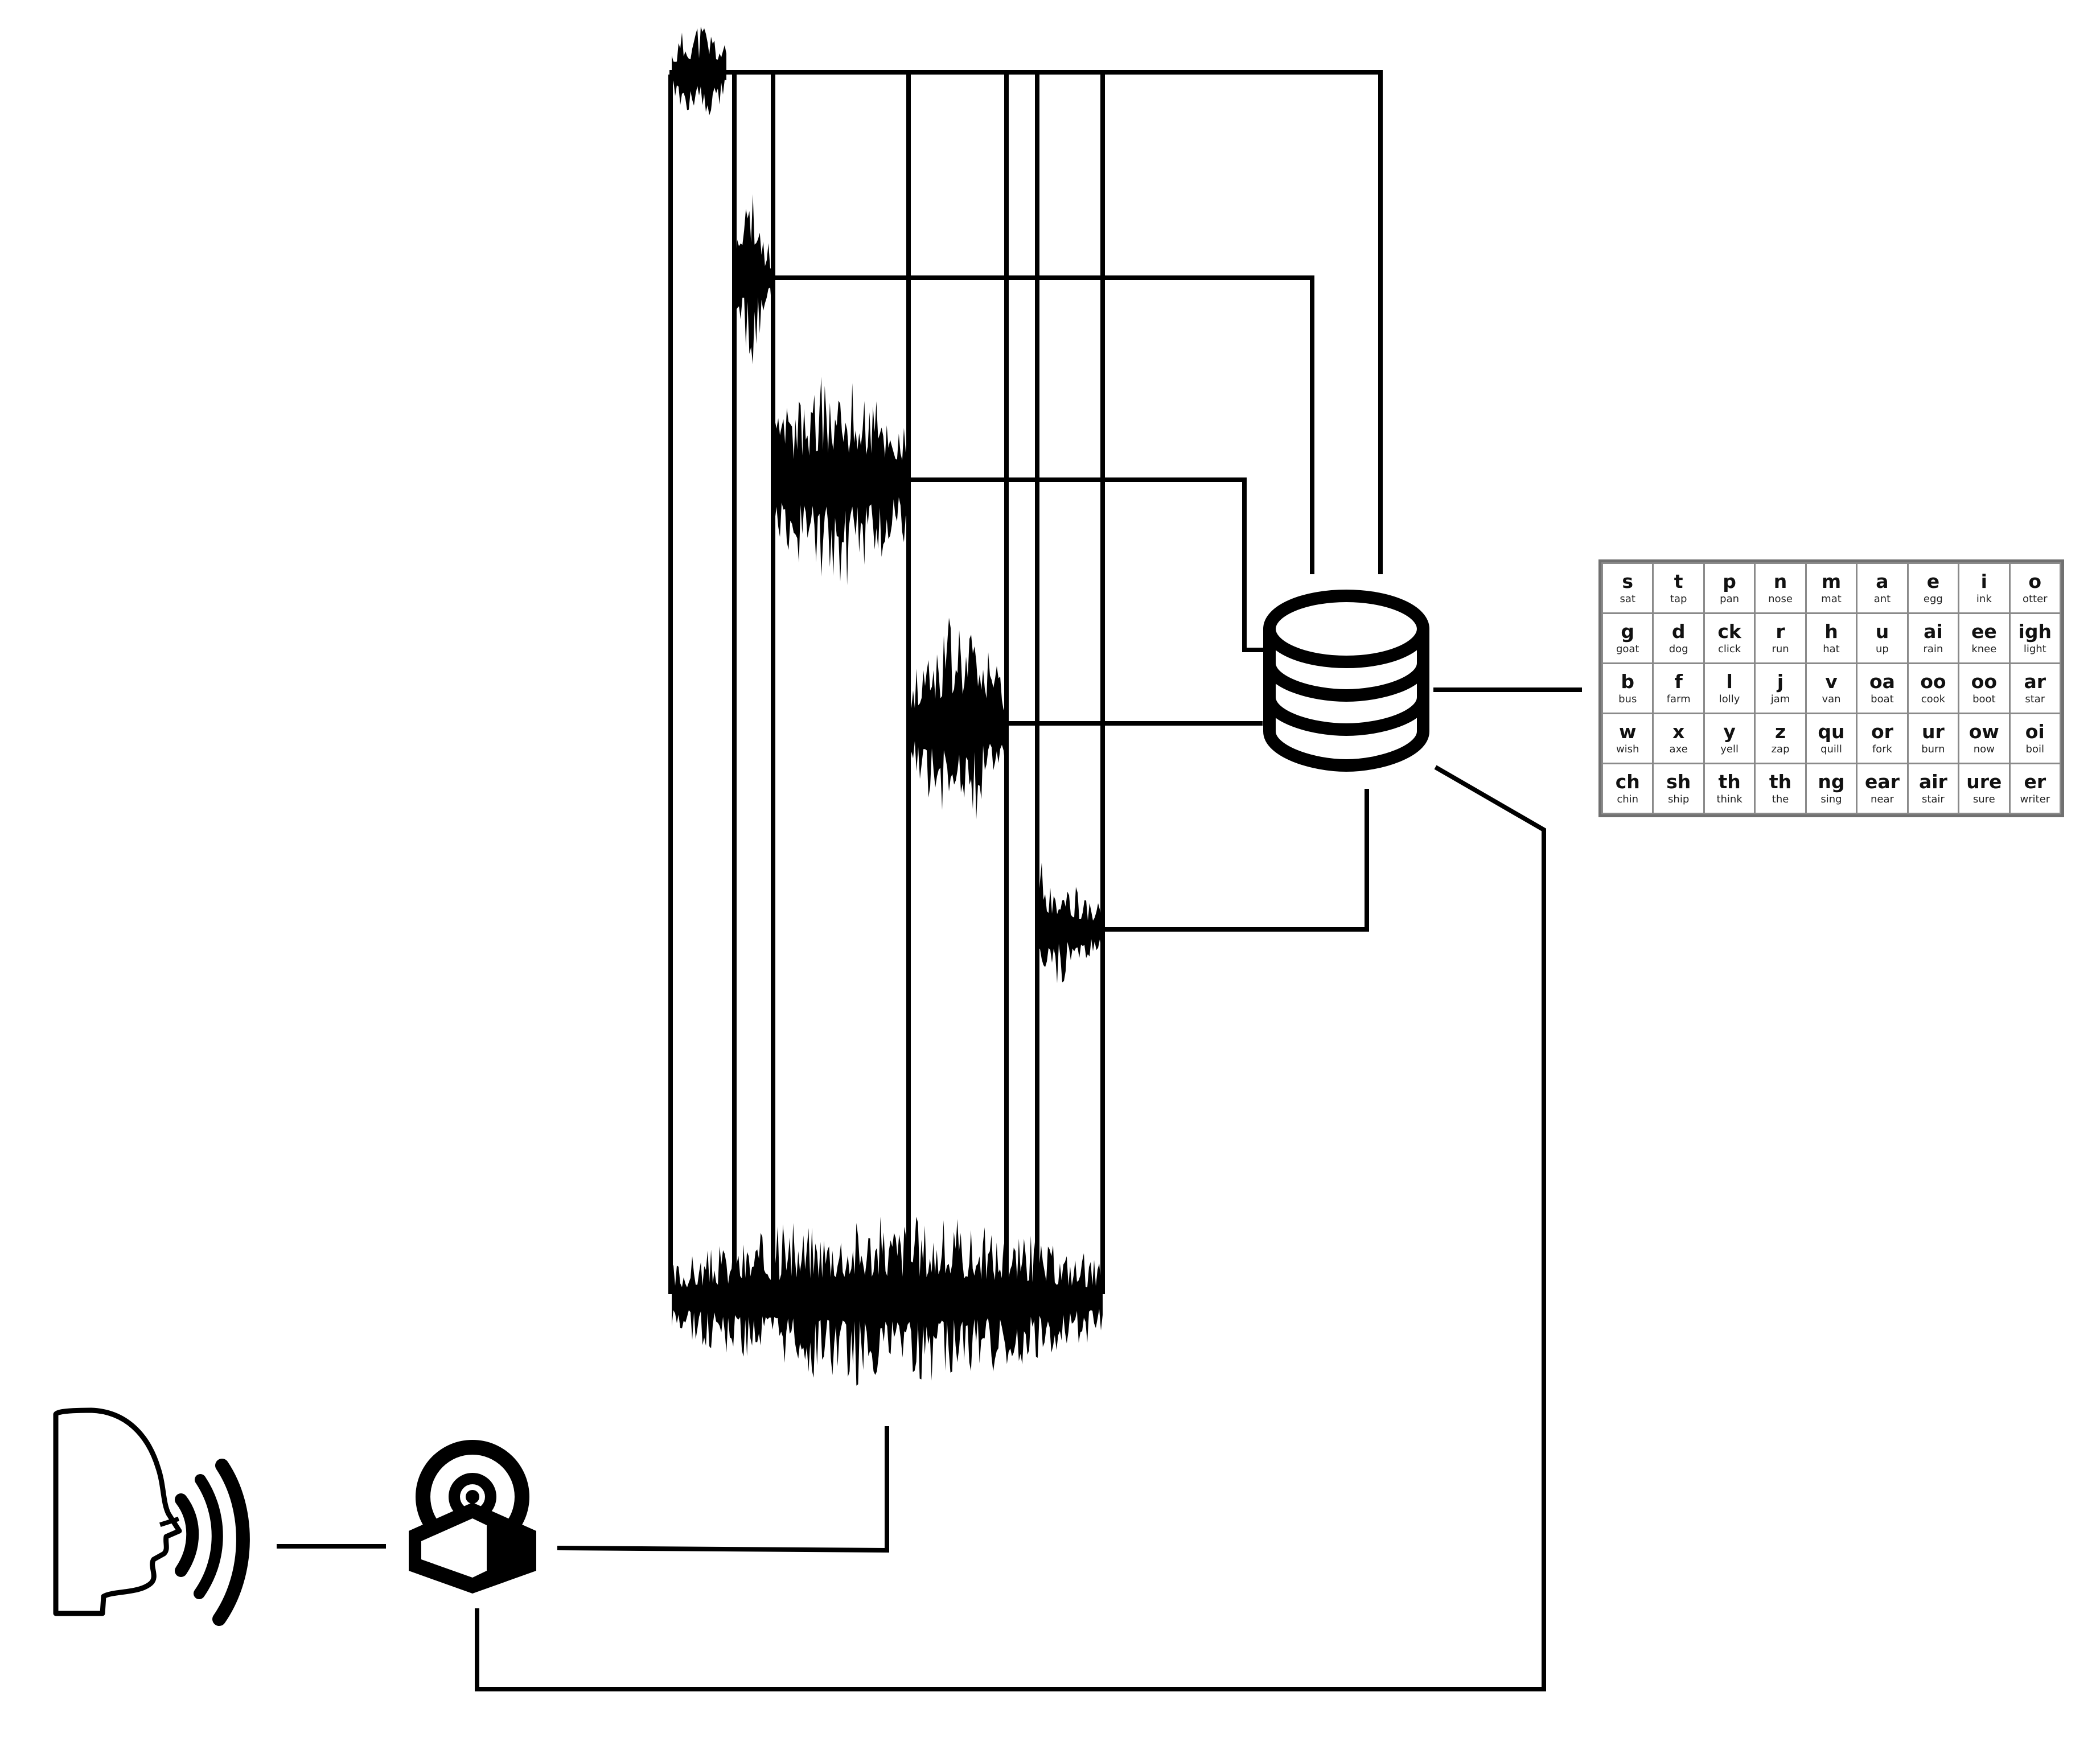 This screenshot has width=2100, height=1758. I want to click on grapheme: b, so click(1628, 681).